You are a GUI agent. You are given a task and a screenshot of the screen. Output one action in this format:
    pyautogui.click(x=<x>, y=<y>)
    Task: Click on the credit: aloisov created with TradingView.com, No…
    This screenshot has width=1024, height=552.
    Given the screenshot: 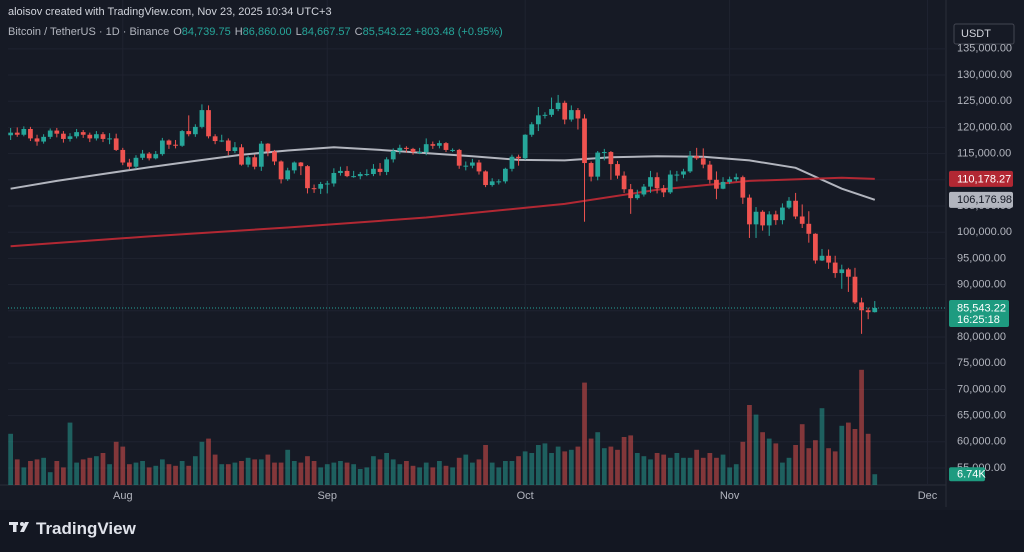 What is the action you would take?
    pyautogui.click(x=170, y=12)
    